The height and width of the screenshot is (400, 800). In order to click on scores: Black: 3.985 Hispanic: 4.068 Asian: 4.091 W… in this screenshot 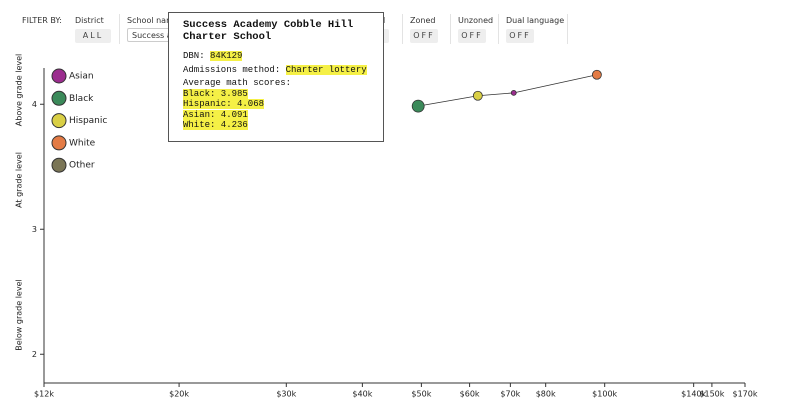, I will do `click(276, 109)`.